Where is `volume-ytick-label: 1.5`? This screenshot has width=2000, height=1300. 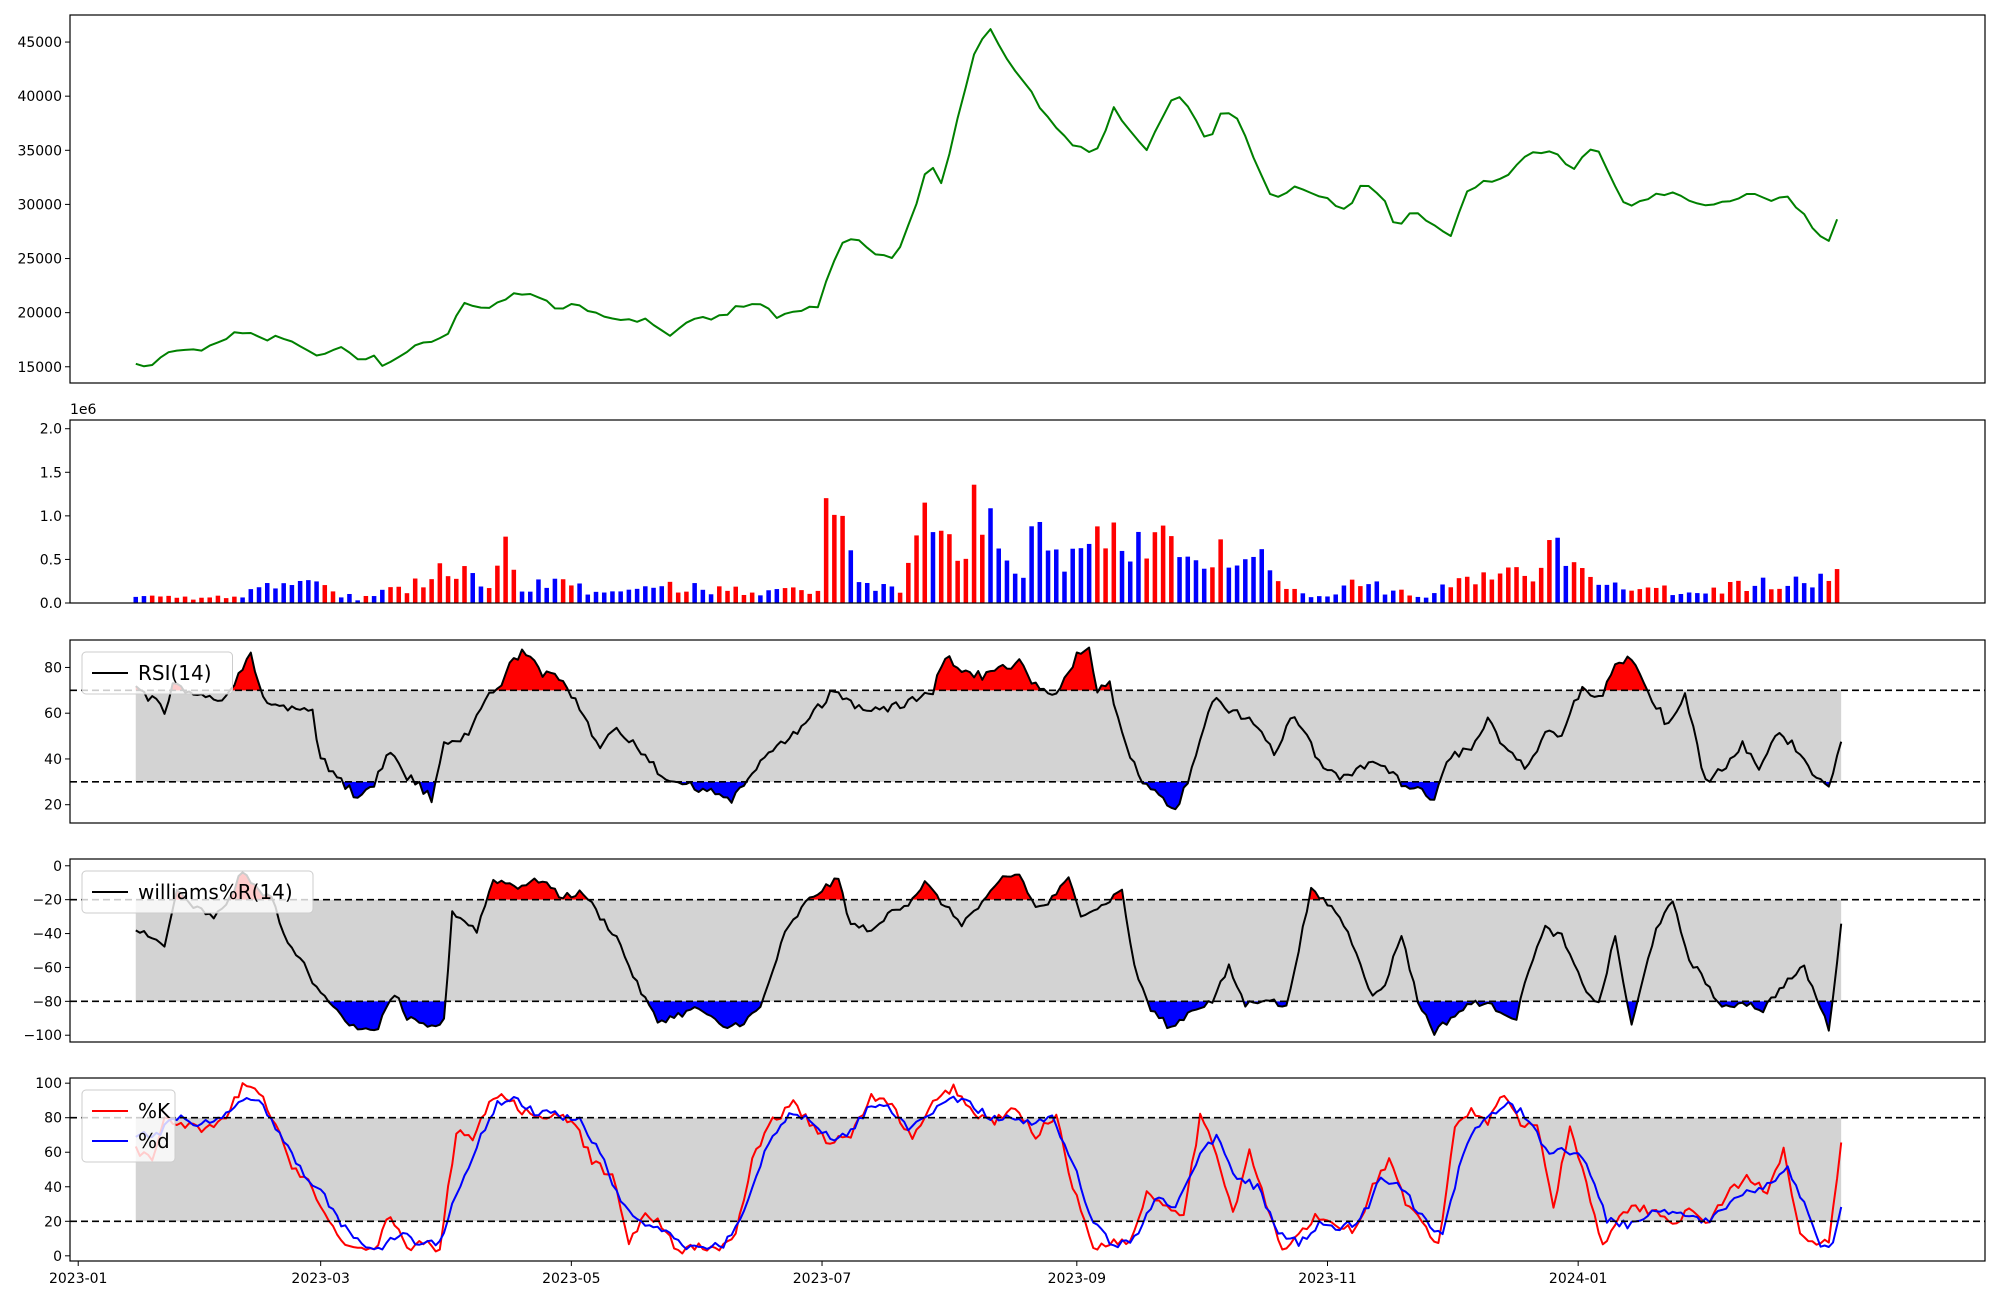 volume-ytick-label: 1.5 is located at coordinates (51, 473).